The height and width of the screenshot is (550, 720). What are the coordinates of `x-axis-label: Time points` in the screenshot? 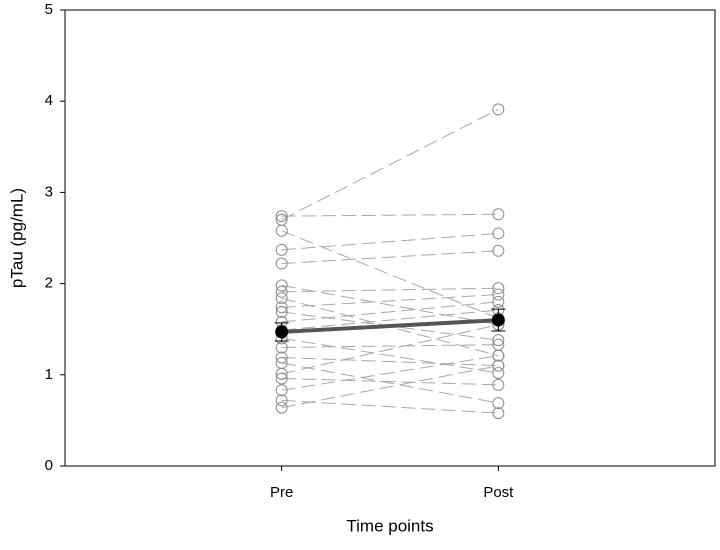 It's located at (389, 525).